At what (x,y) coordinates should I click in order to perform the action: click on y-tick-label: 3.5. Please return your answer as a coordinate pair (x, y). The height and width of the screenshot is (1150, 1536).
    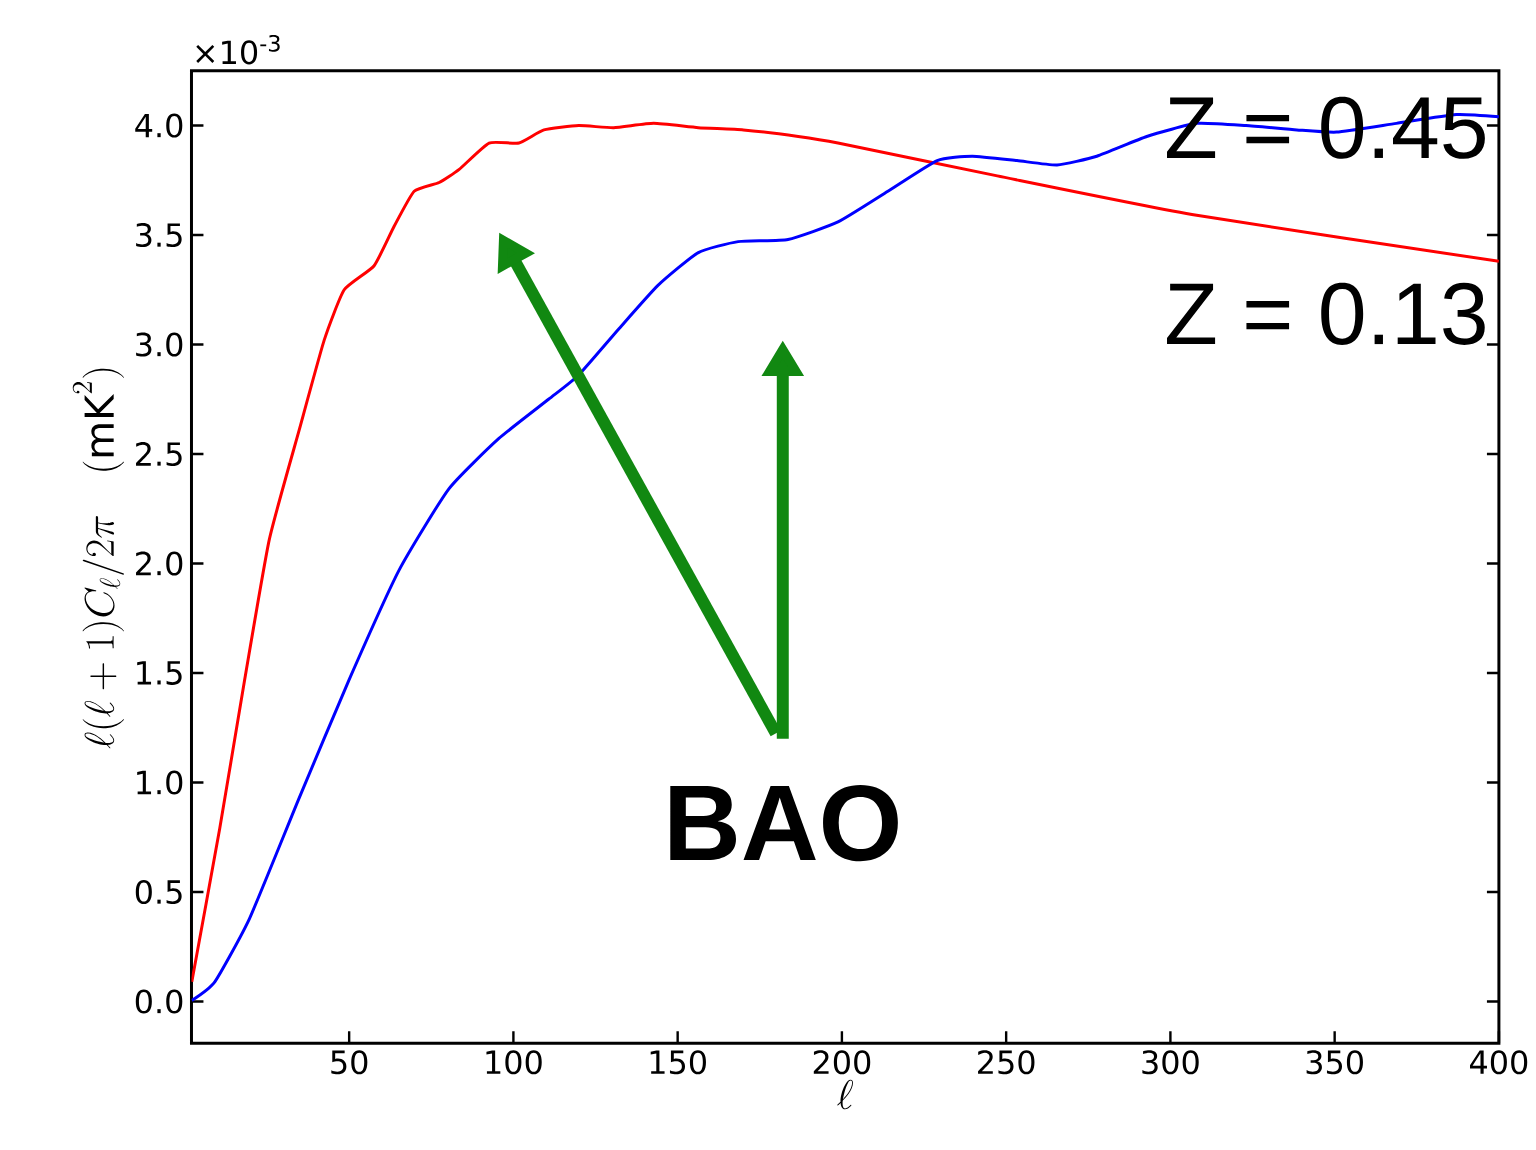
    Looking at the image, I should click on (159, 235).